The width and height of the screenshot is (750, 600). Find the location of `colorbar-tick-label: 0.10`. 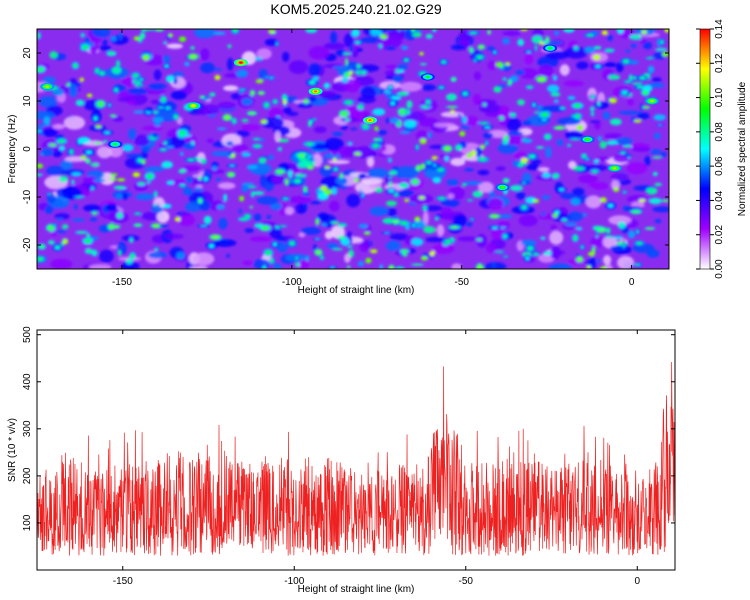

colorbar-tick-label: 0.10 is located at coordinates (719, 97).